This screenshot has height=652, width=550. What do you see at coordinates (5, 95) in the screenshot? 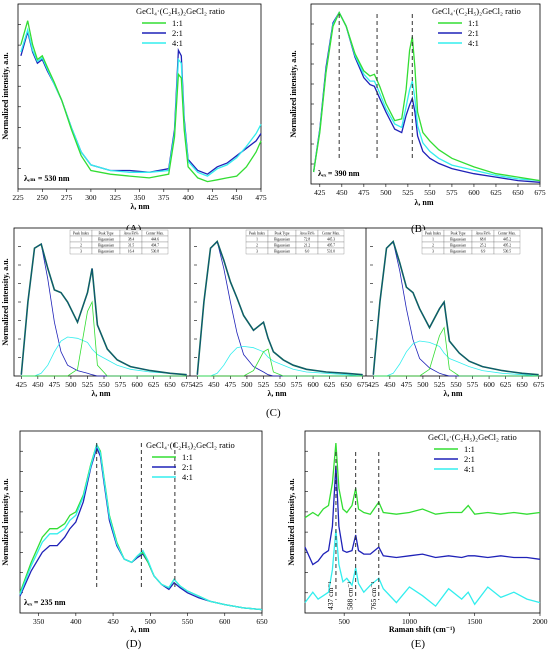
I see `ylabel-a: Normalized intensity, a.u.` at bounding box center [5, 95].